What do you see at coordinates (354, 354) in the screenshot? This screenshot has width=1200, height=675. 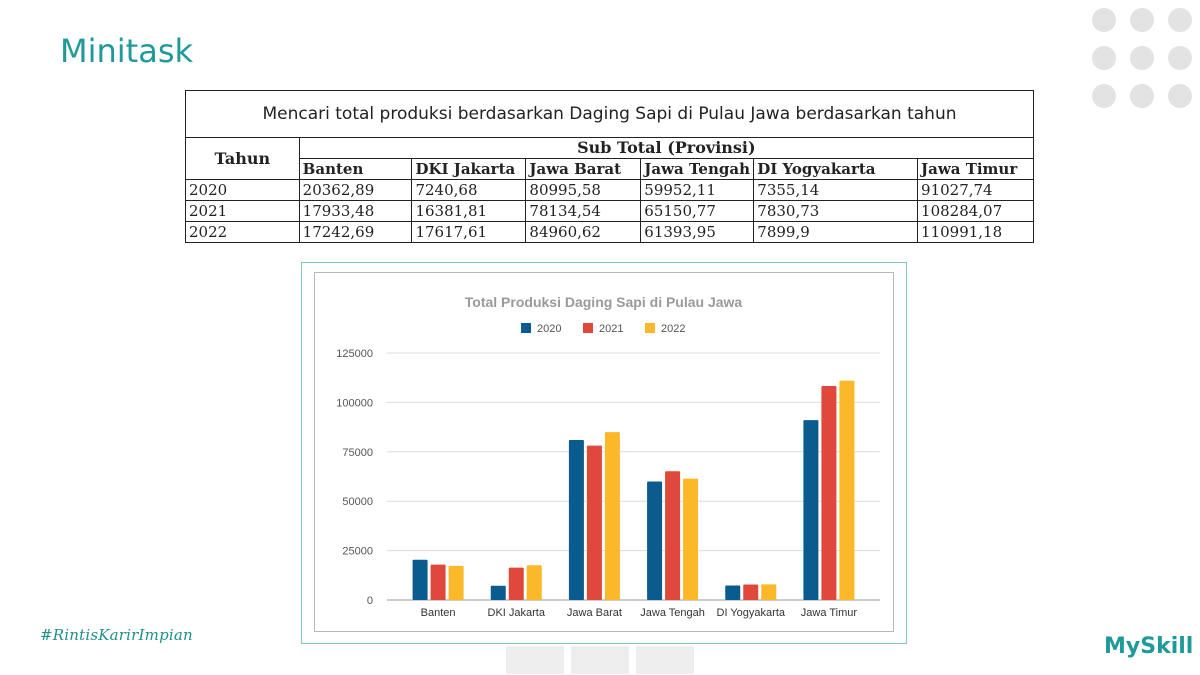 I see `y-tick-label: 125000` at bounding box center [354, 354].